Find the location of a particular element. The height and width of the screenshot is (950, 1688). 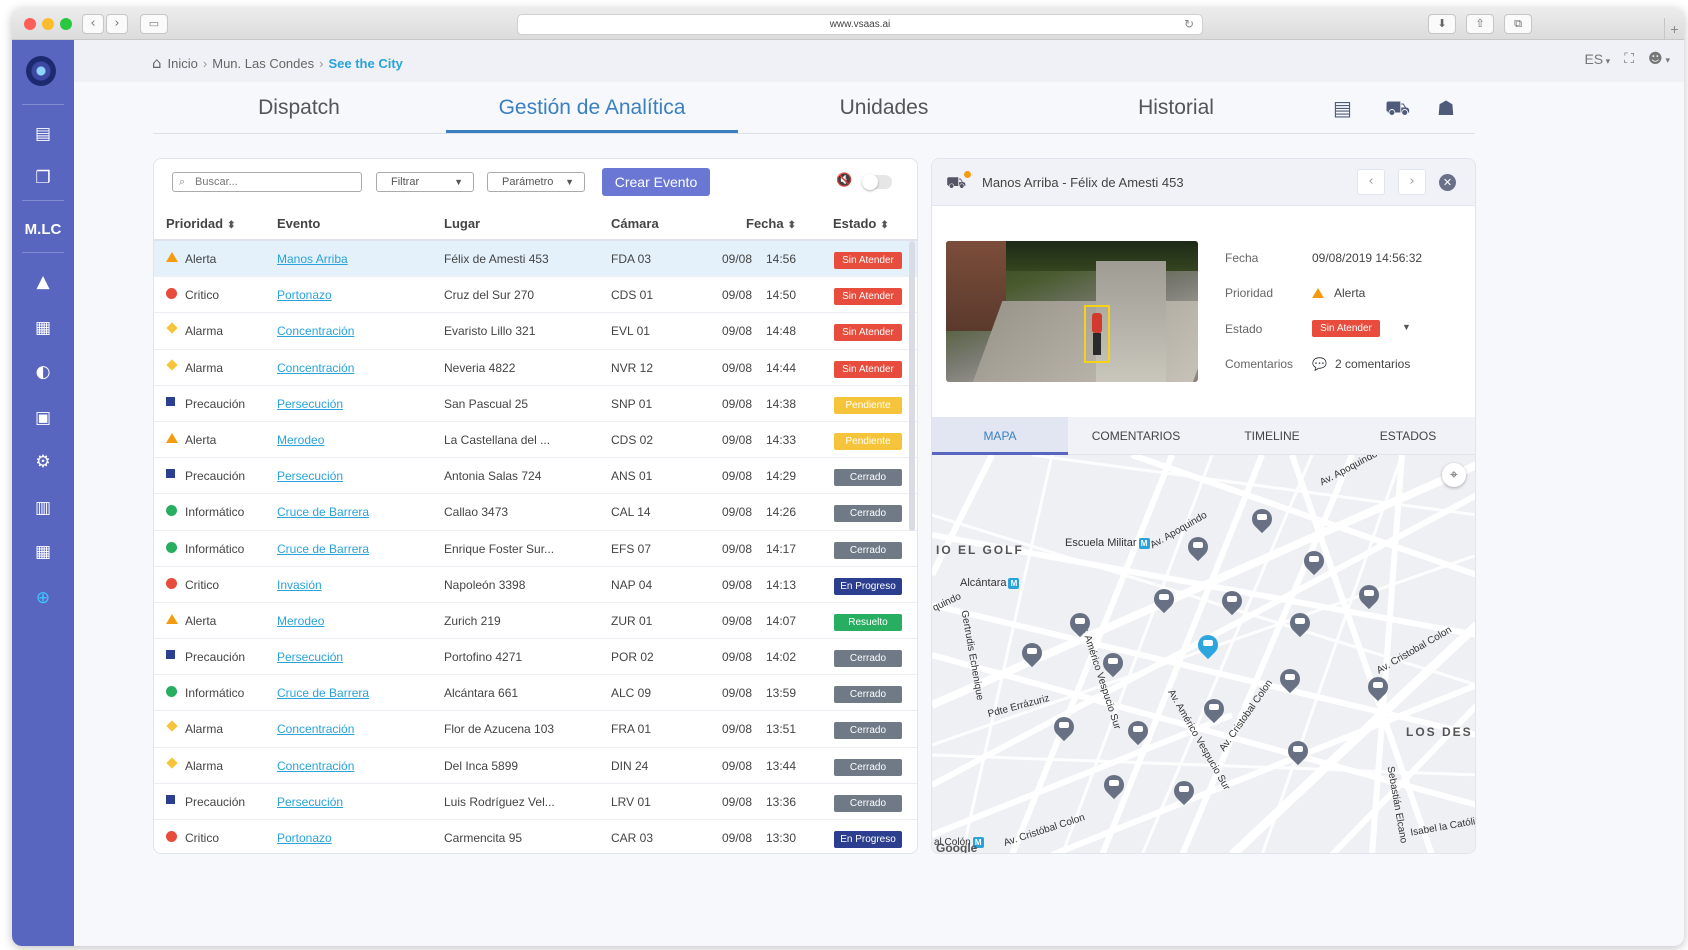

status-badge: En Progreso is located at coordinates (868, 586).